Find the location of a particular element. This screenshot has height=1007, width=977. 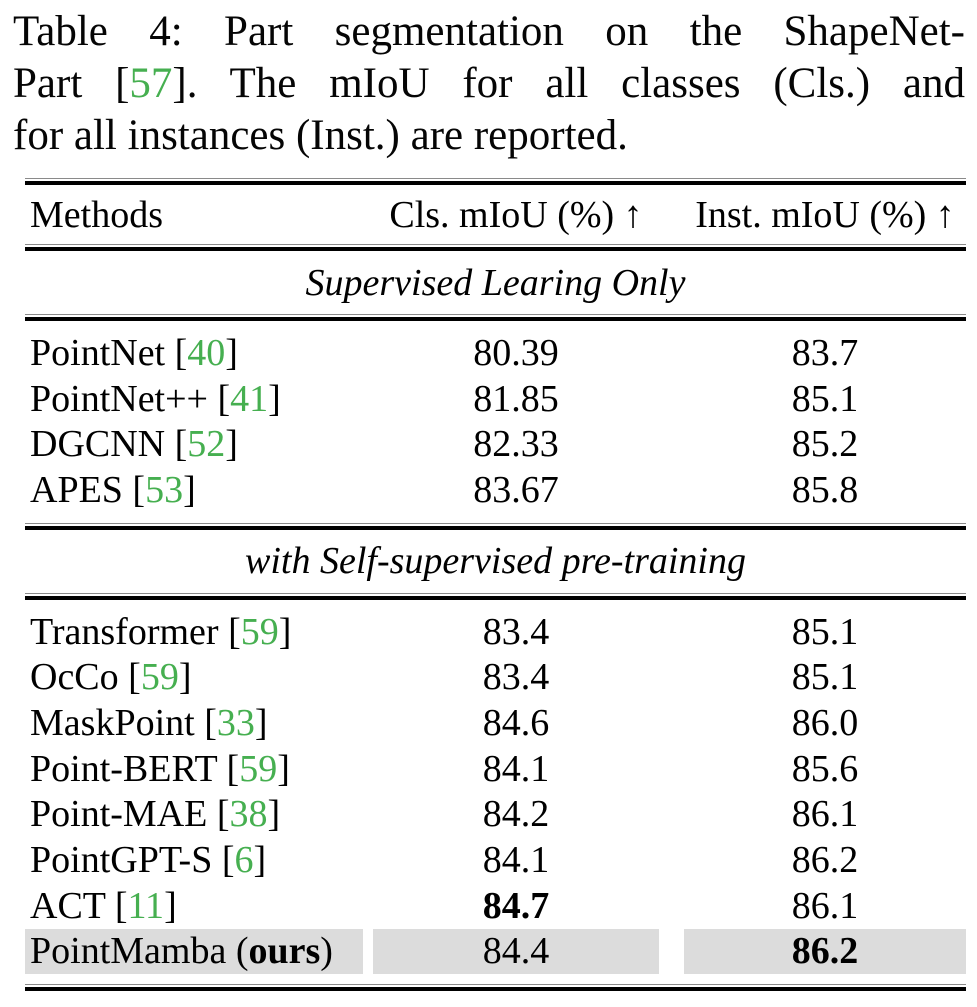

method-name: PointGPT-S [ is located at coordinates (132, 860).